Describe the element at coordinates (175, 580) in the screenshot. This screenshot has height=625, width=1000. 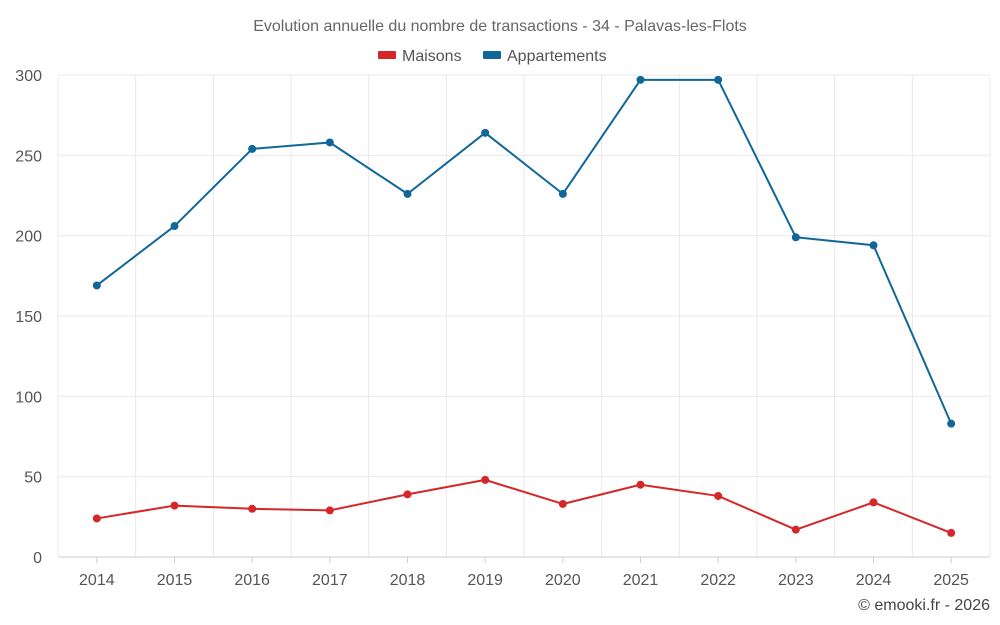
I see `x-tick-label: 2015` at that location.